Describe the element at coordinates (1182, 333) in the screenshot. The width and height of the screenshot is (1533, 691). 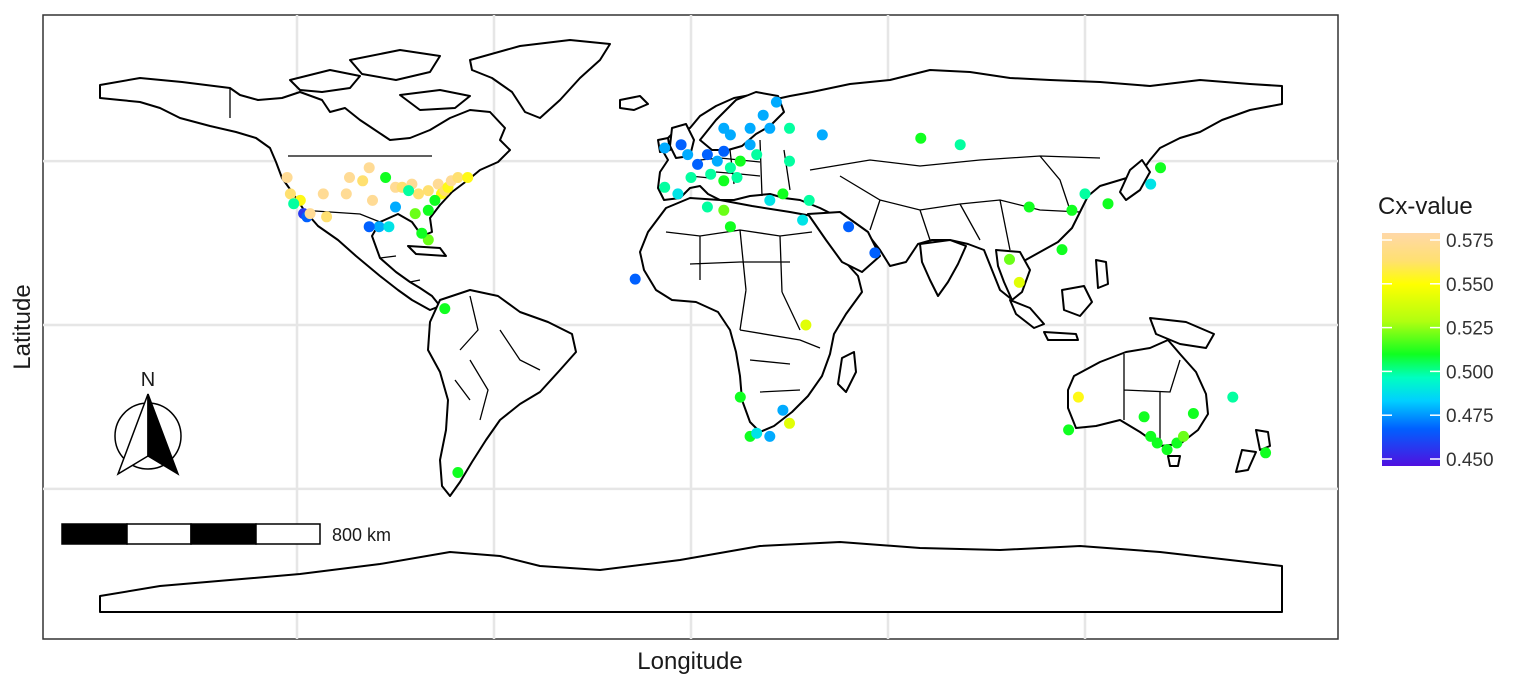
I see `land-new-guinea` at that location.